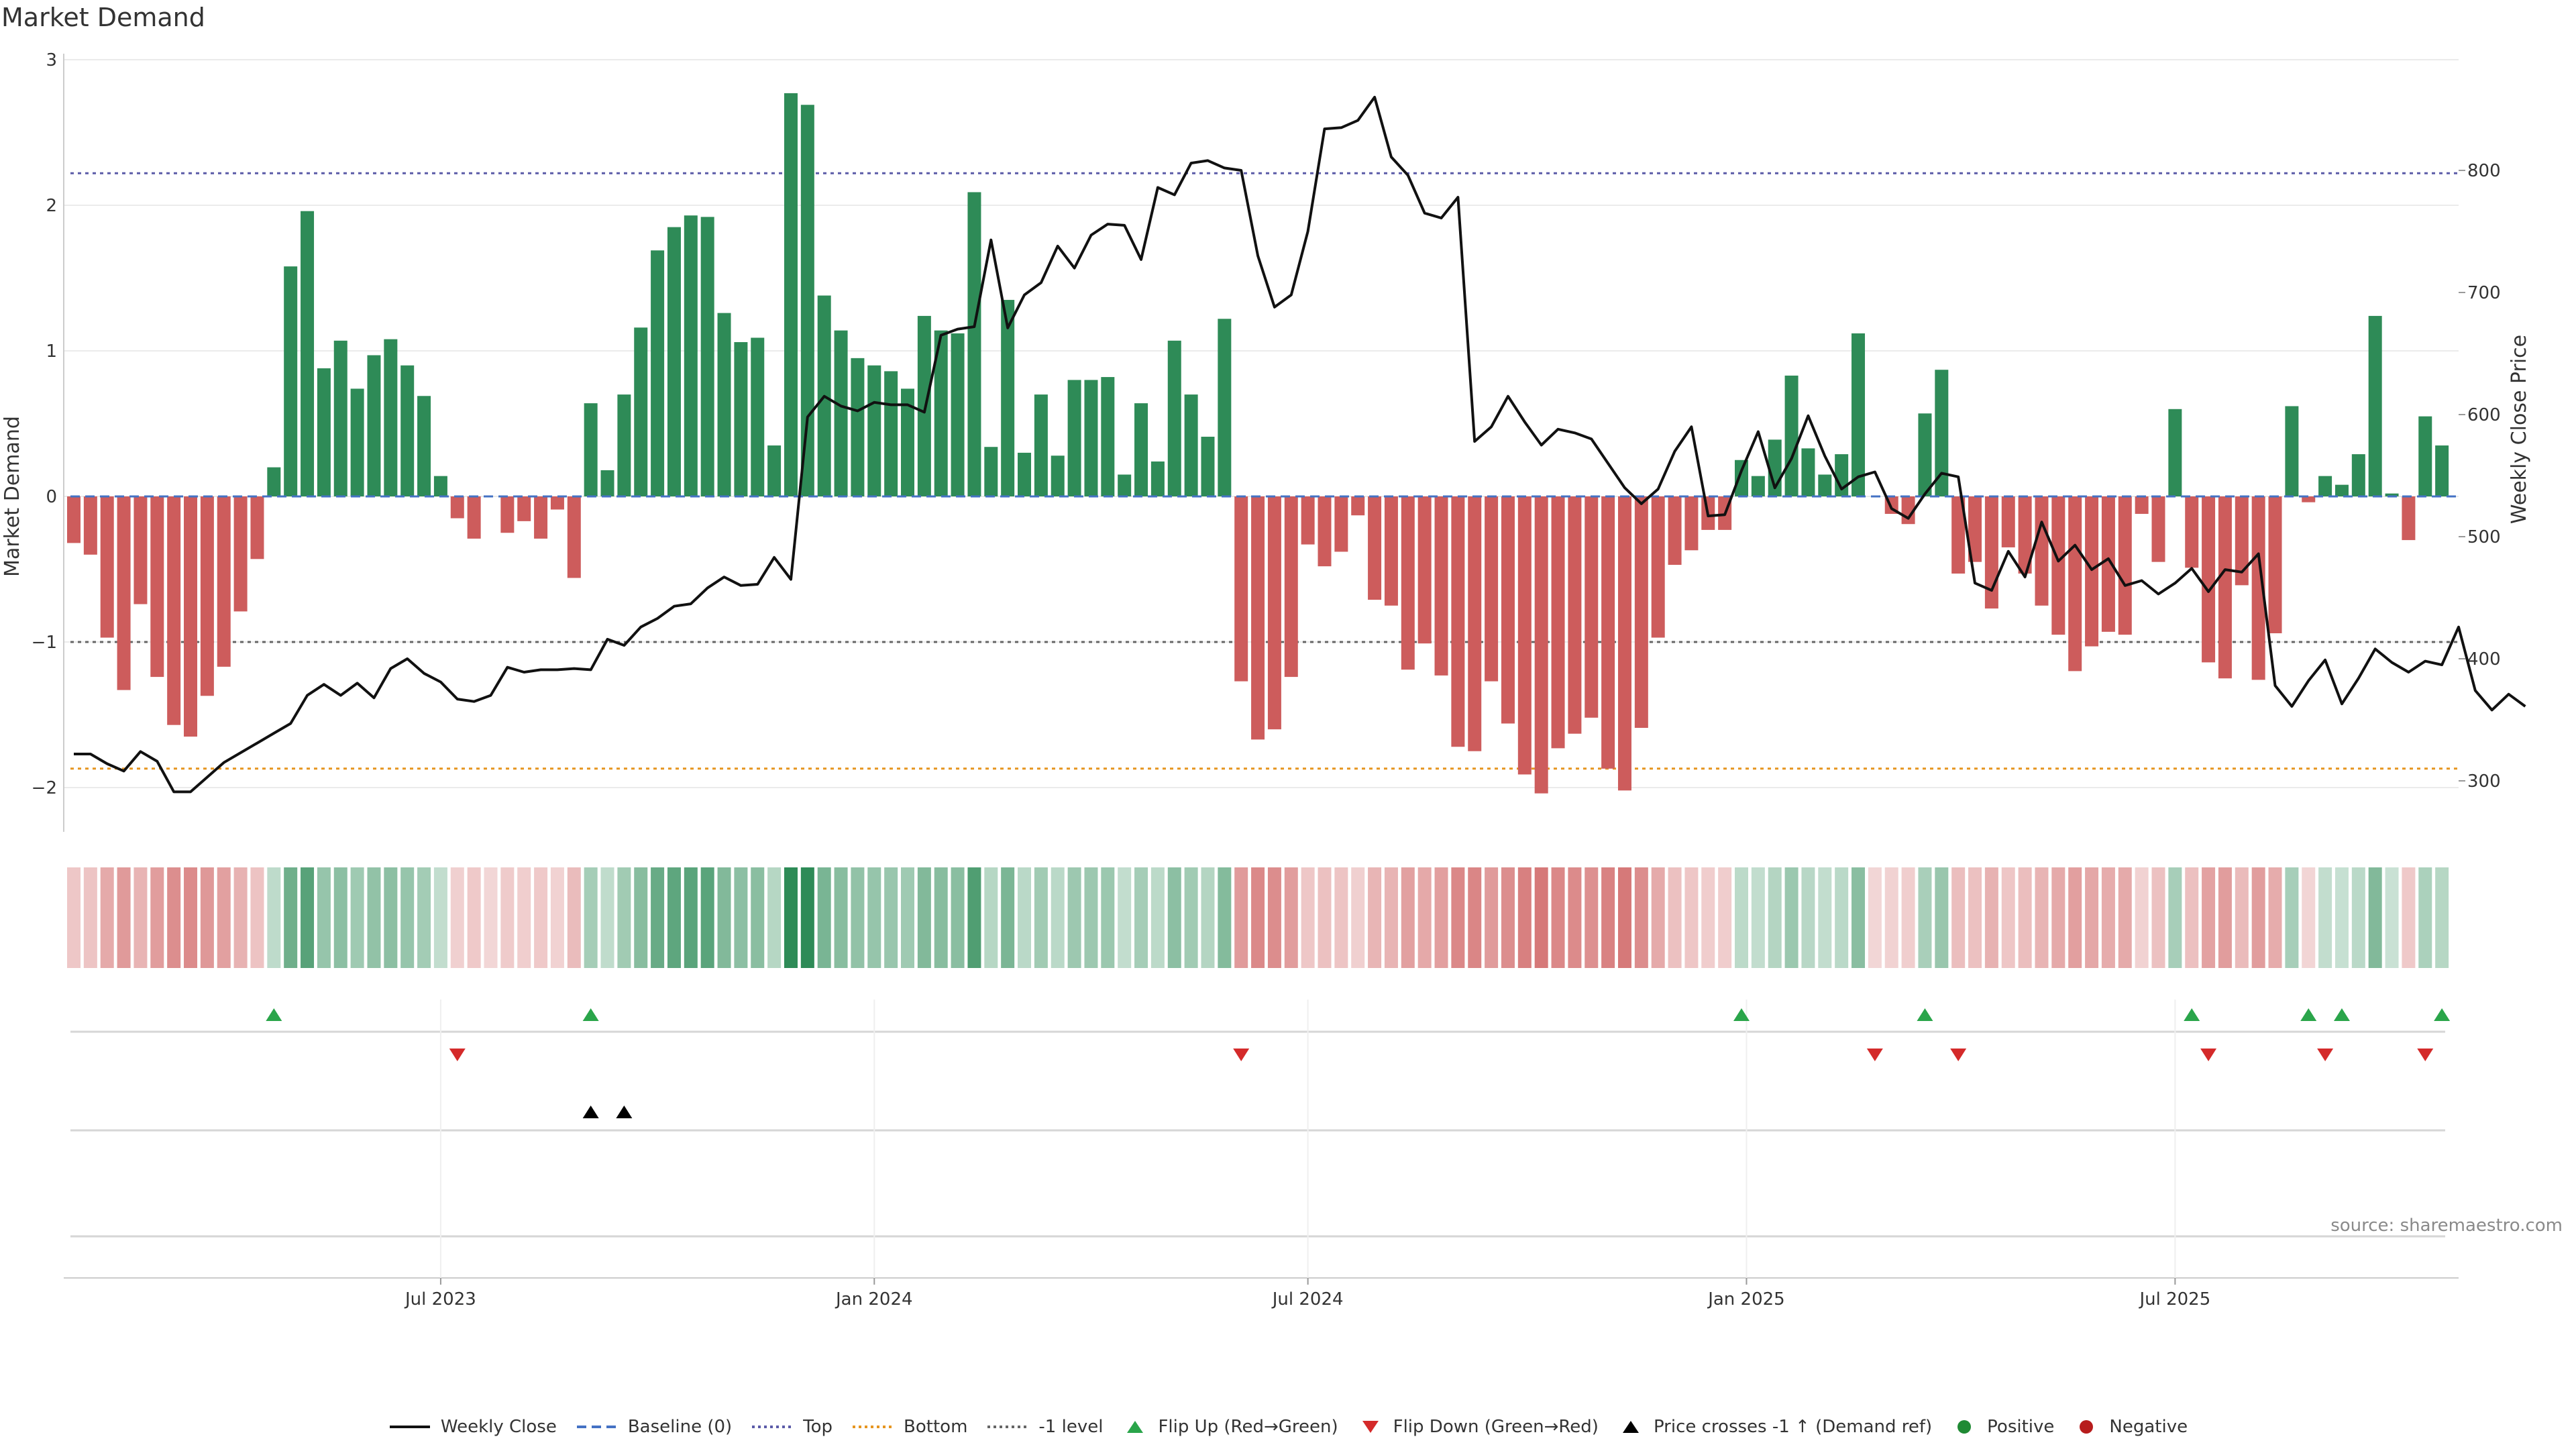  What do you see at coordinates (1044, 1427) in the screenshot?
I see `legend-item-minus-one: -1 level` at bounding box center [1044, 1427].